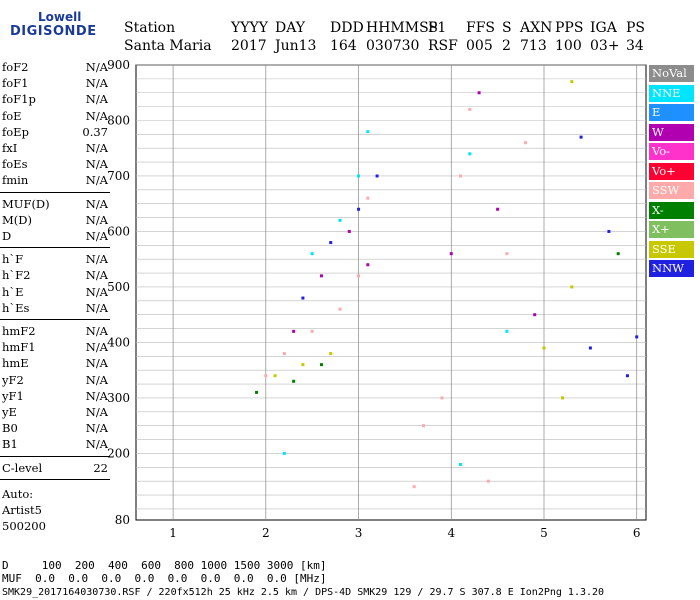  Describe the element at coordinates (118, 287) in the screenshot. I see `y-tick-label: 500` at that location.